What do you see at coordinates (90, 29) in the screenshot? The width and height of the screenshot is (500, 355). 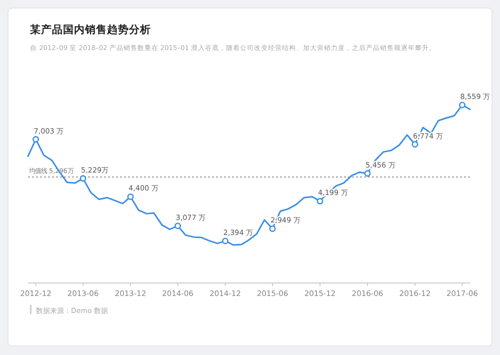 I see `chart-title: 某产品国内销售趋势分析` at bounding box center [90, 29].